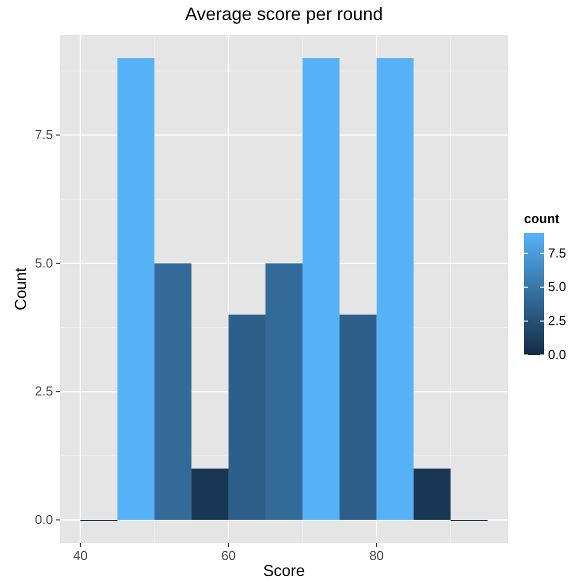 This screenshot has height=581, width=581. Describe the element at coordinates (376, 555) in the screenshot. I see `x-tick-label: 80` at that location.